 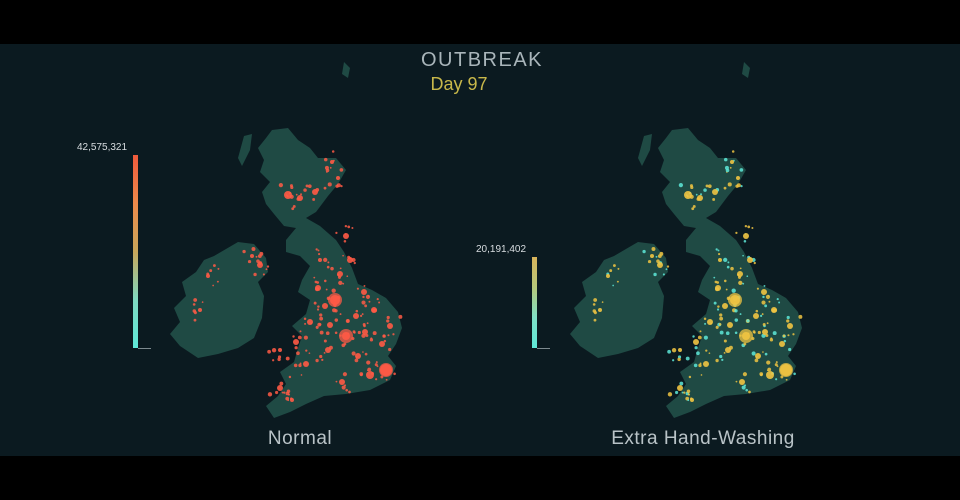 What do you see at coordinates (300, 438) in the screenshot?
I see `normal-panel-label: Normal` at bounding box center [300, 438].